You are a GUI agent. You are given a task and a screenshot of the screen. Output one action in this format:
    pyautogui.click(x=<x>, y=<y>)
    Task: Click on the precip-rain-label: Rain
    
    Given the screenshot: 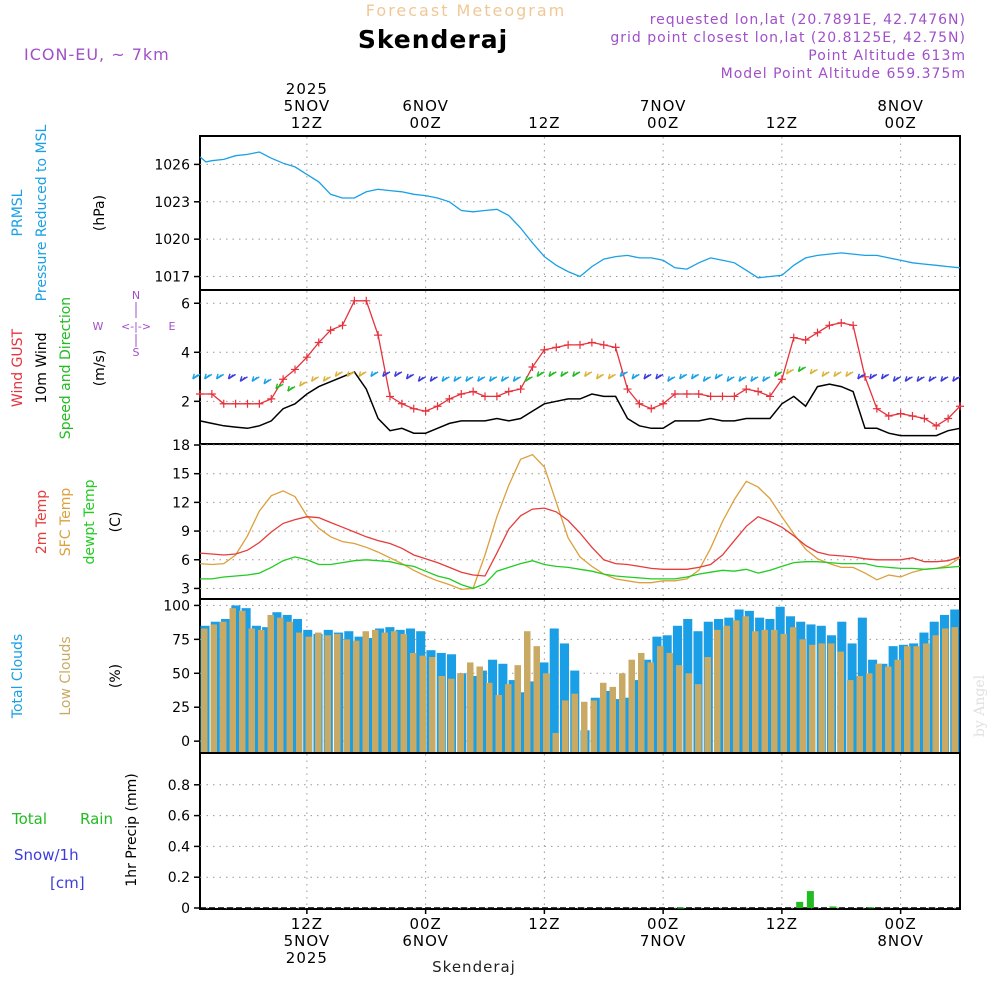 What is the action you would take?
    pyautogui.click(x=96, y=819)
    